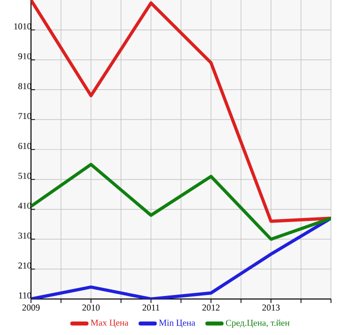  I want to click on x-tick-label: 2009, so click(31, 307).